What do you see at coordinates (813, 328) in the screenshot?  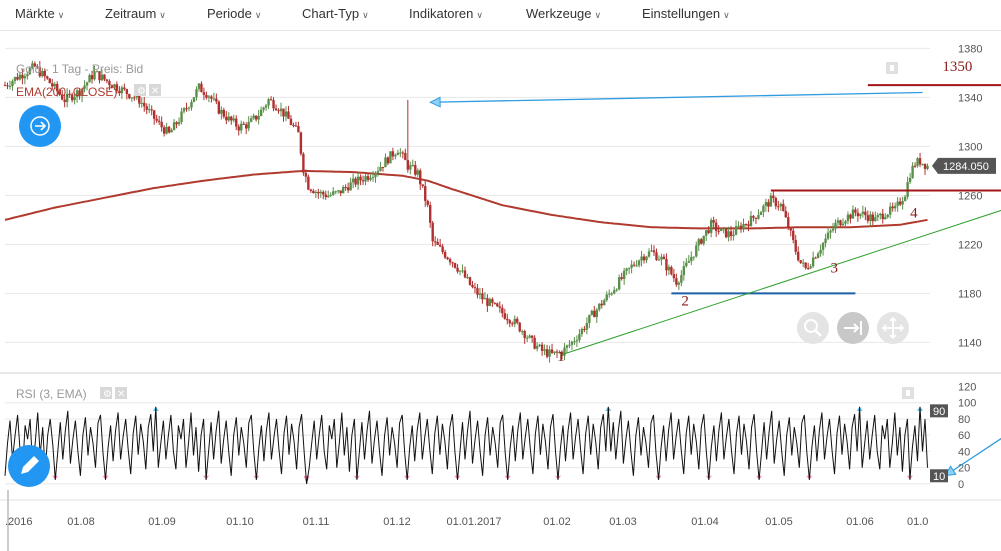 I see `zoom-button` at bounding box center [813, 328].